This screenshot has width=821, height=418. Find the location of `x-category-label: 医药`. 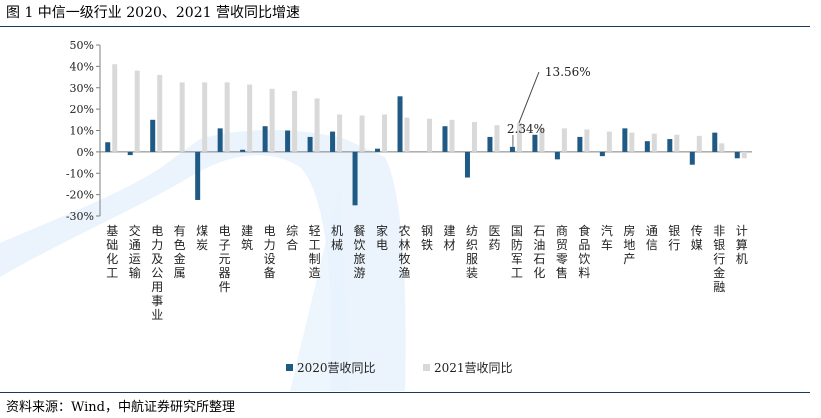

x-category-label: 医药 is located at coordinates (494, 238).